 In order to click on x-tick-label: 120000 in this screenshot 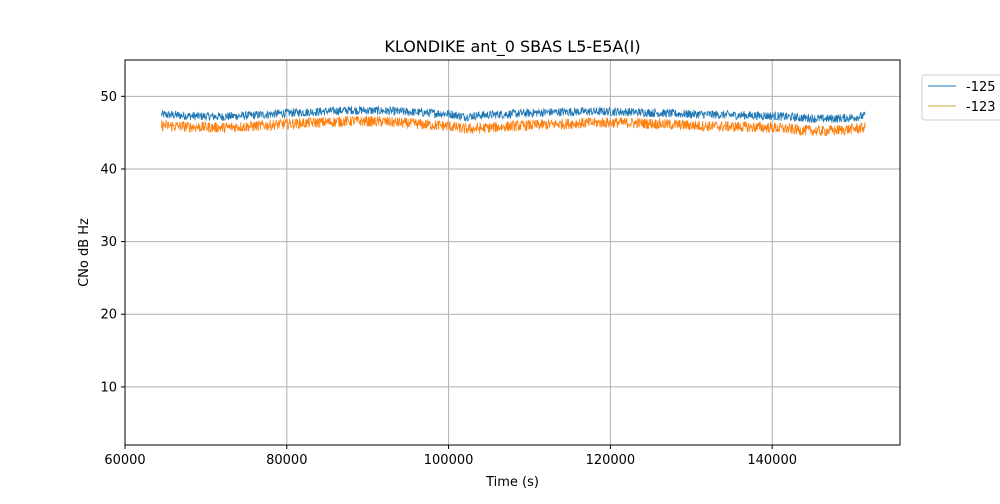, I will do `click(611, 460)`.